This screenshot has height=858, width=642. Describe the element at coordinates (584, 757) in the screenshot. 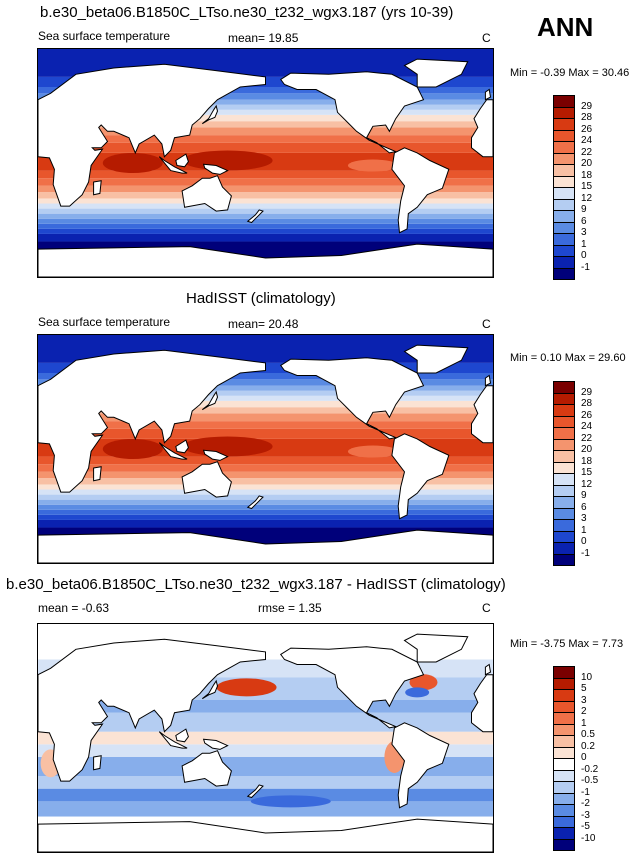

I see `colorbar-tick-label: 0` at that location.